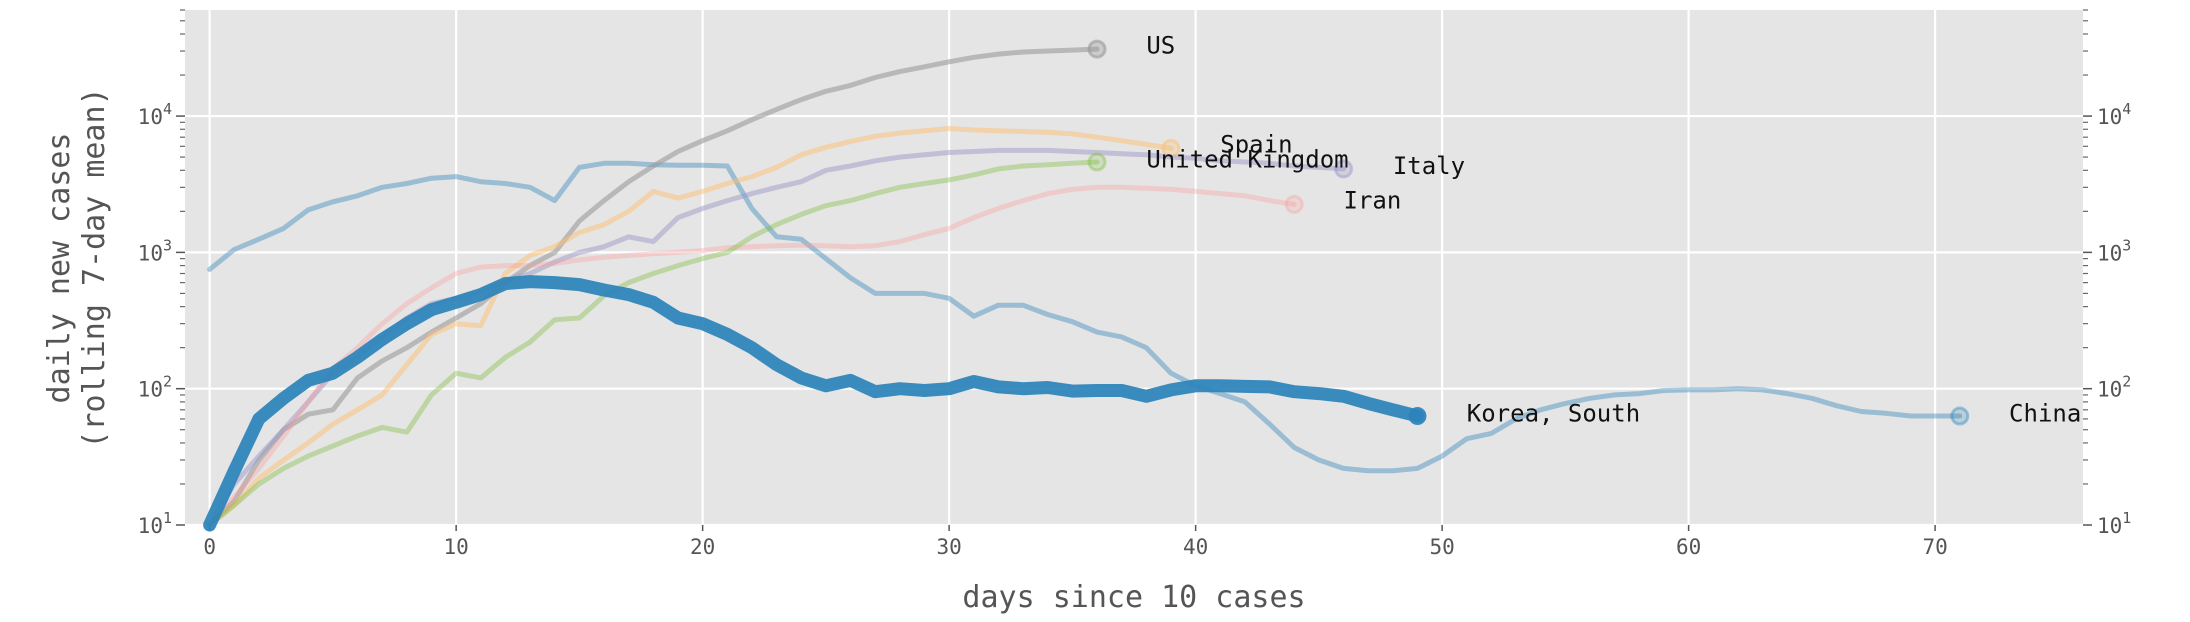  Describe the element at coordinates (455, 547) in the screenshot. I see `x-tick-label: 10` at that location.